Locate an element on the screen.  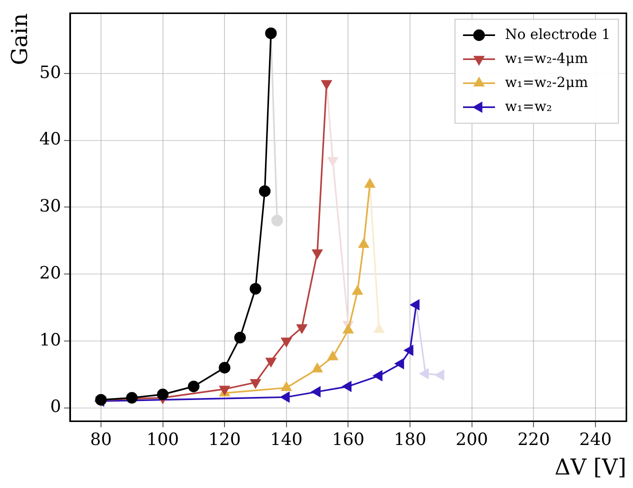
legend-label: No electrode 1 is located at coordinates (557, 34).